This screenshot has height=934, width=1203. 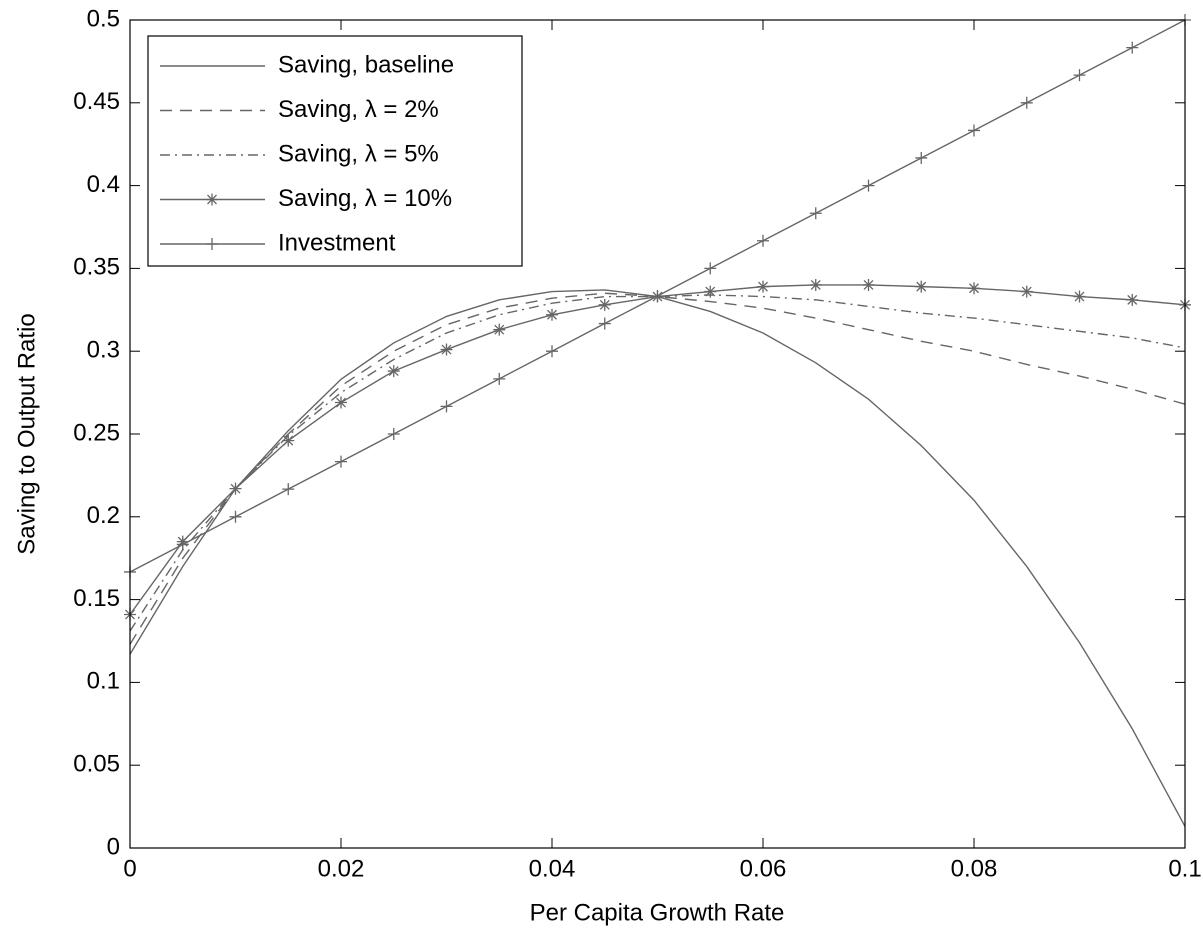 I want to click on y-axis-label: Saving to Output Ratio, so click(x=26, y=433).